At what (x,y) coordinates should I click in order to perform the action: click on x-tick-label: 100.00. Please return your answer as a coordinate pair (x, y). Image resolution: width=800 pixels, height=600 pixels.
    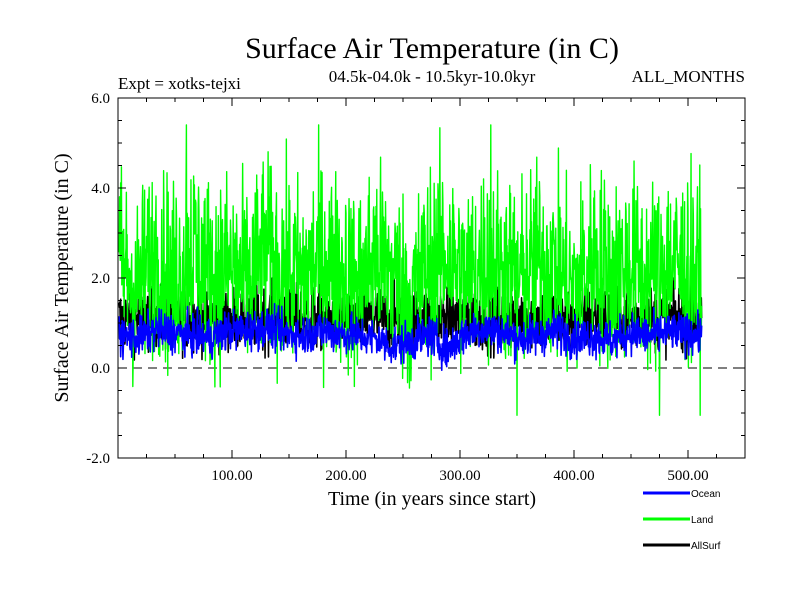
    Looking at the image, I should click on (231, 476).